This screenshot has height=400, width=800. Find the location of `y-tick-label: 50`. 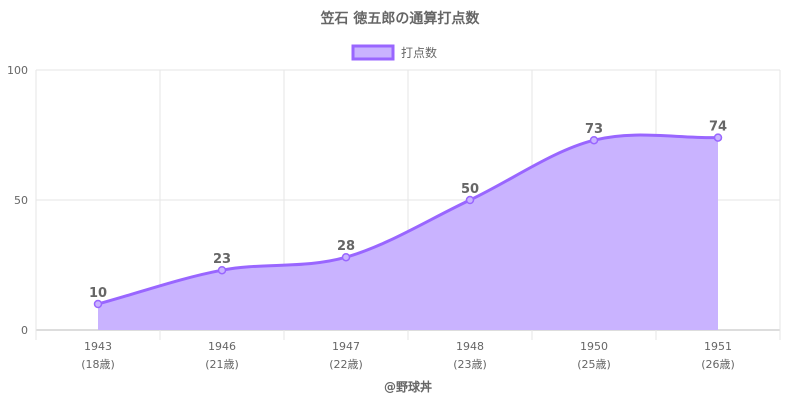

y-tick-label: 50 is located at coordinates (21, 200).